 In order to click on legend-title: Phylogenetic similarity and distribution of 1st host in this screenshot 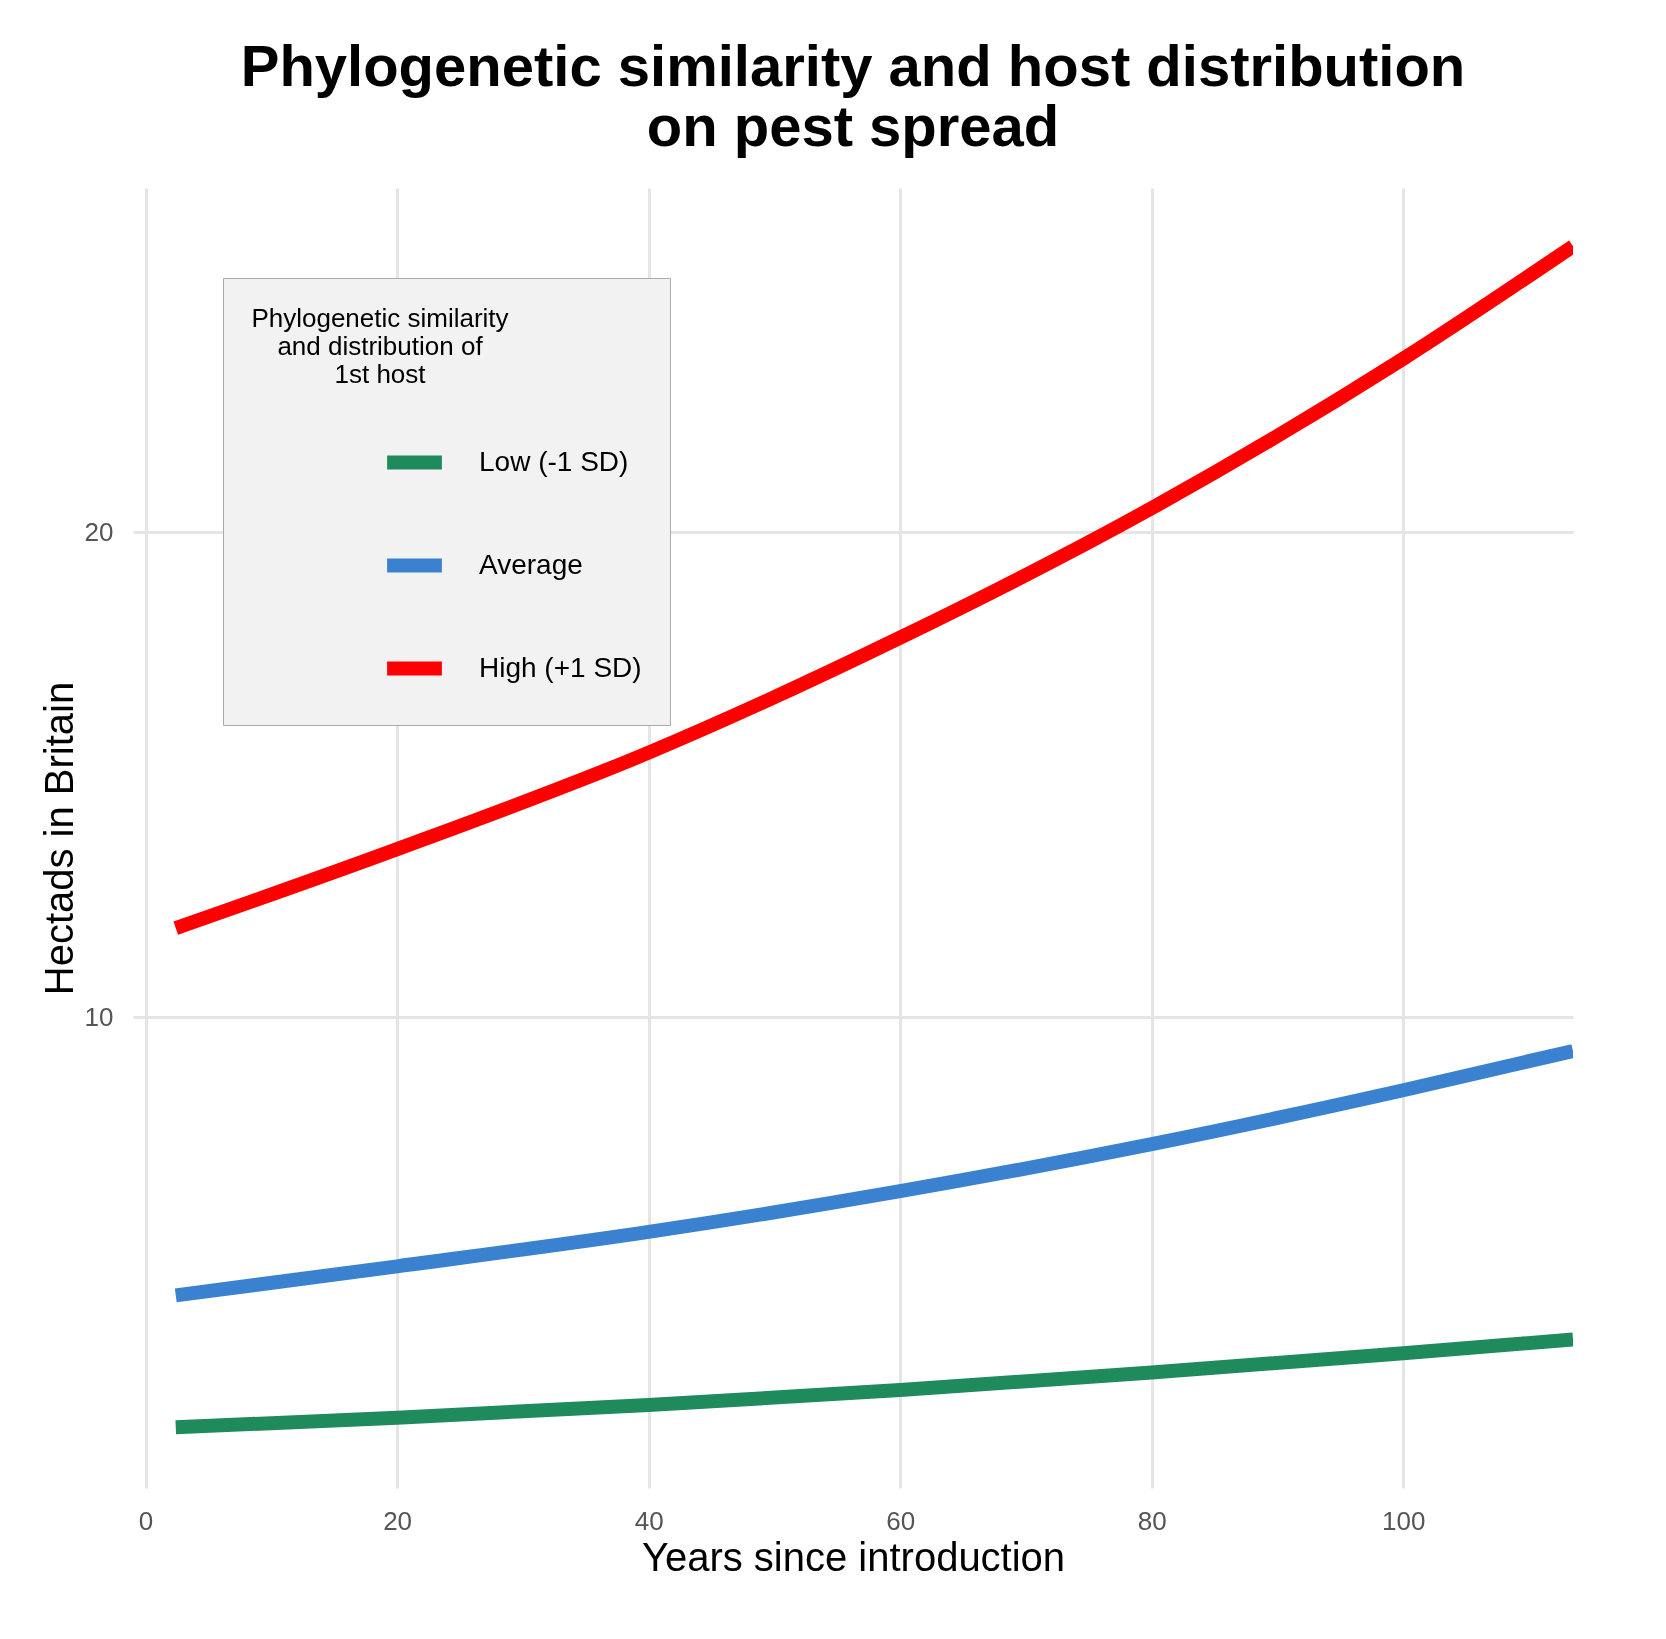, I will do `click(380, 346)`.